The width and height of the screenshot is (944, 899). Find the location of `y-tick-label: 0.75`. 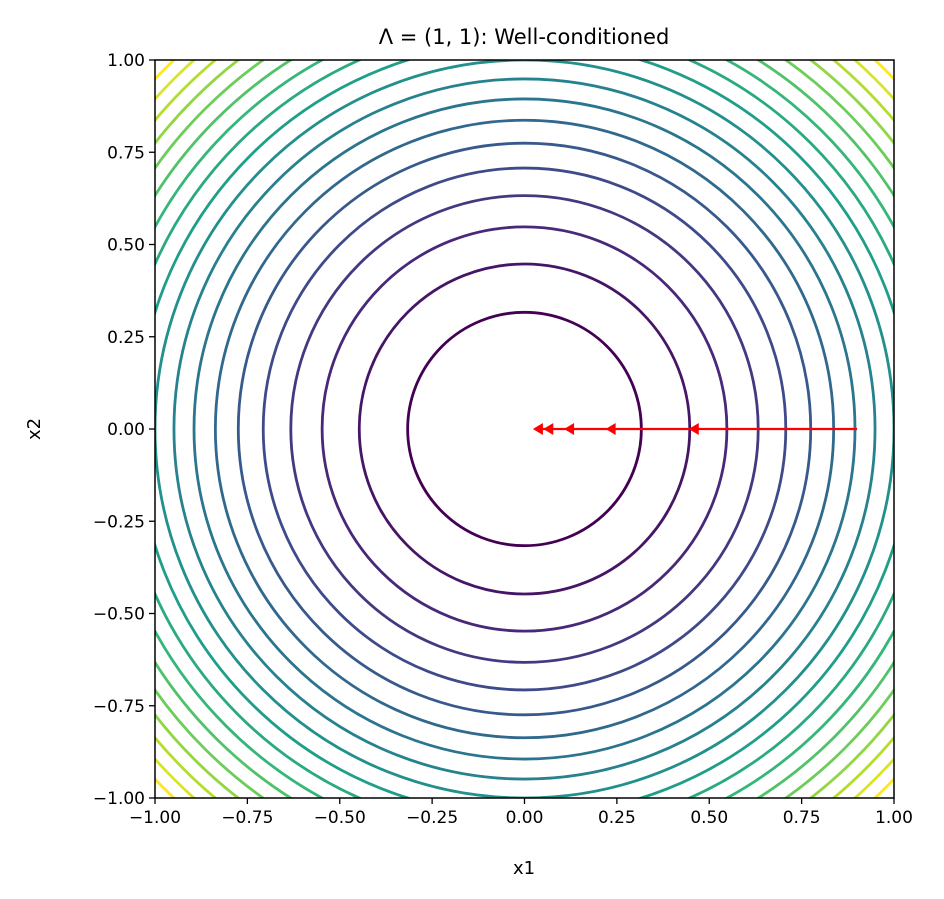

y-tick-label: 0.75 is located at coordinates (126, 153).